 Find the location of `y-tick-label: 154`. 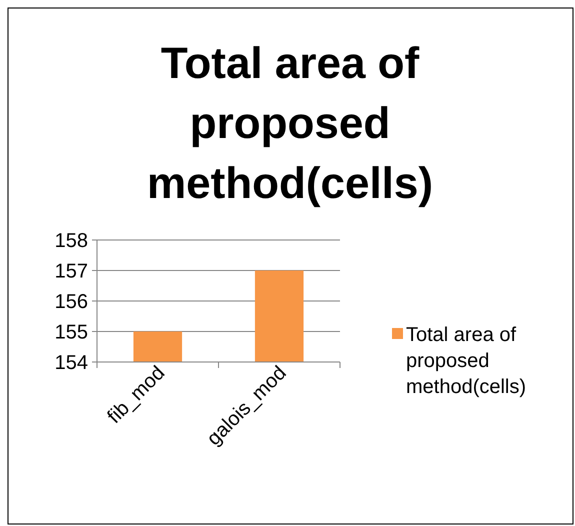

y-tick-label: 154 is located at coordinates (71, 363).